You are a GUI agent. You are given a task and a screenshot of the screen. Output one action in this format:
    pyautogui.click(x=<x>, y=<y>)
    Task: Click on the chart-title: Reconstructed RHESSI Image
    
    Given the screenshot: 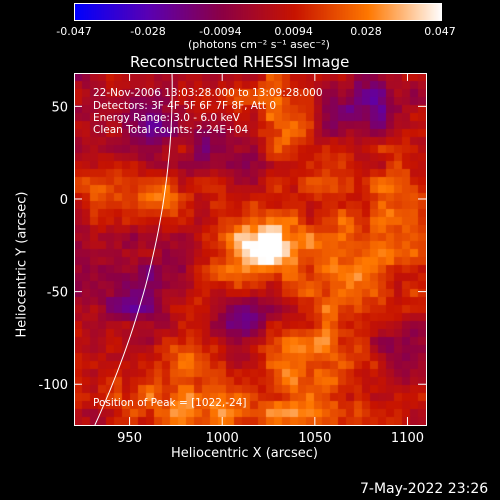 What is the action you would take?
    pyautogui.click(x=240, y=62)
    